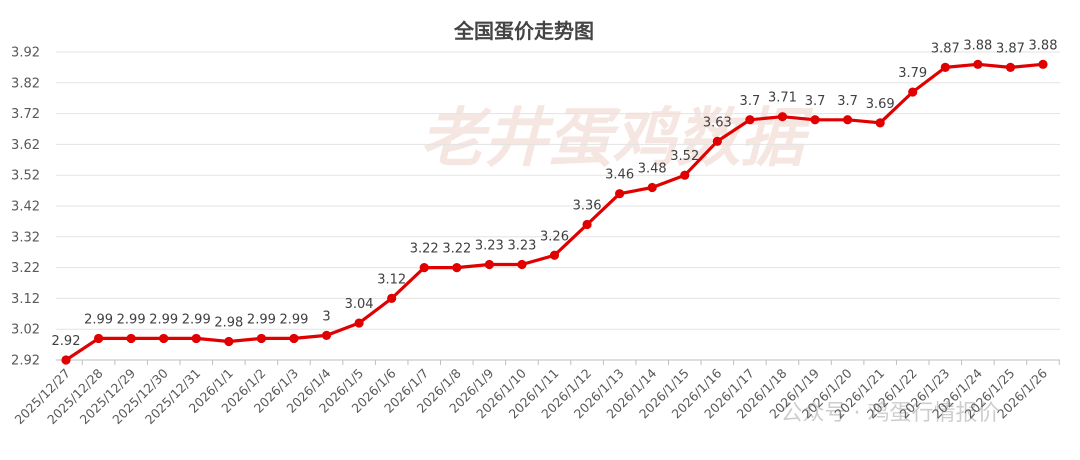 The width and height of the screenshot is (1080, 460). I want to click on data-label: 3.46, so click(619, 175).